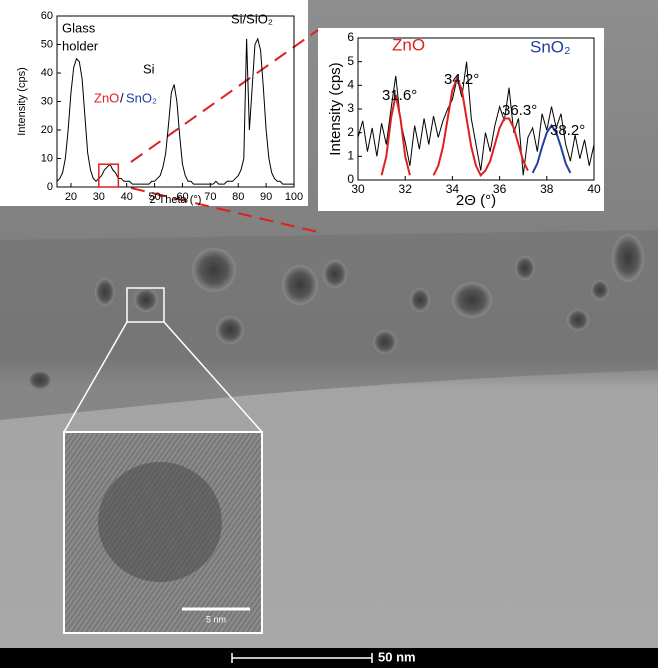 The image size is (658, 668). I want to click on zoom-square, so click(145, 305).